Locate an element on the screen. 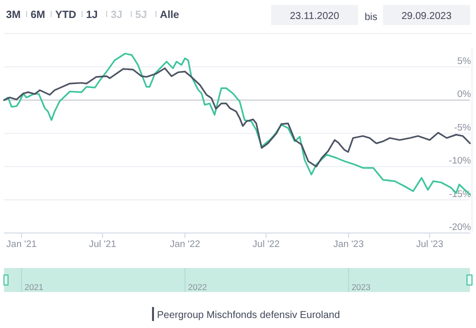 The height and width of the screenshot is (328, 476). x-tick-label: Jan '21 is located at coordinates (21, 244).